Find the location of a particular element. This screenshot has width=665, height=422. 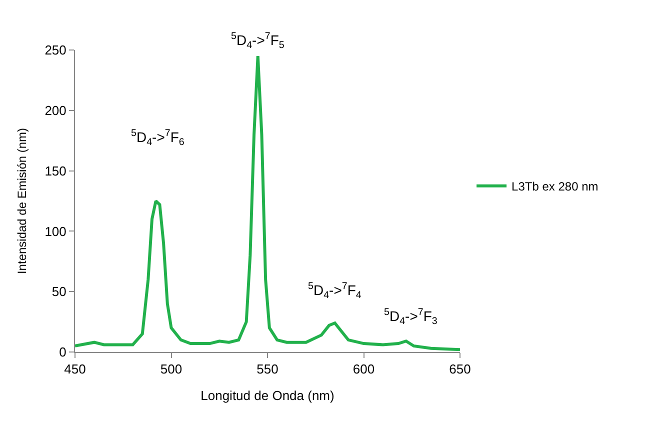

annotation: $^{5}$D$_{4}$->$^{7}$F$_{3}$ is located at coordinates (411, 317).